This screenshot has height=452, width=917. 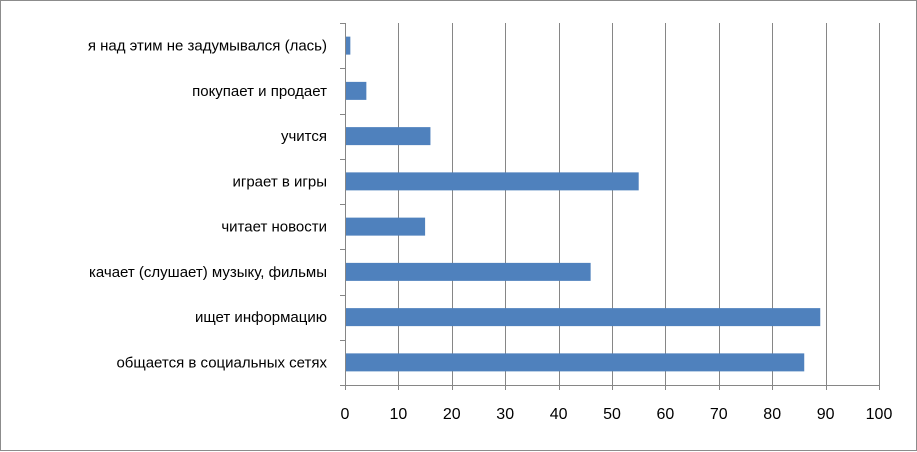 What do you see at coordinates (207, 46) in the screenshot?
I see `category-label-0: я над этим не задумывался (лась)` at bounding box center [207, 46].